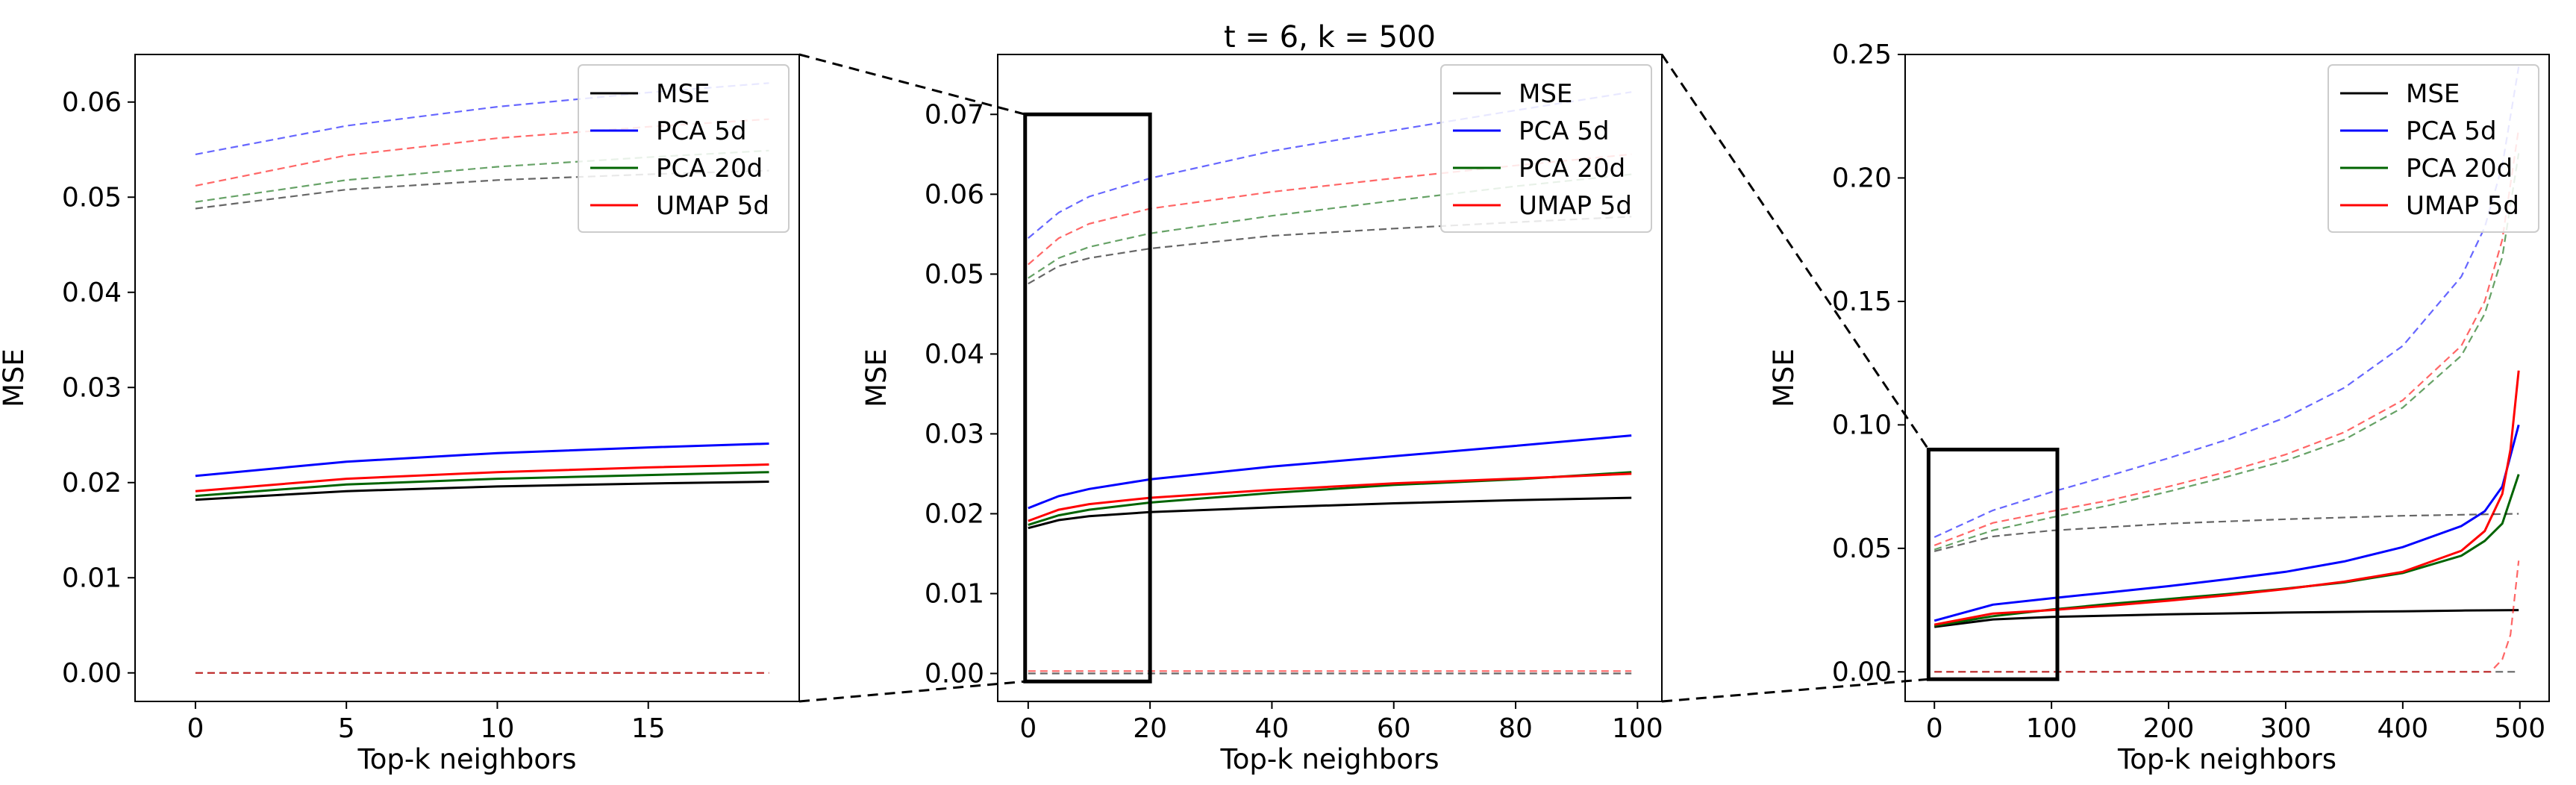  Describe the element at coordinates (1272, 728) in the screenshot. I see `x-tick-label: 40` at that location.